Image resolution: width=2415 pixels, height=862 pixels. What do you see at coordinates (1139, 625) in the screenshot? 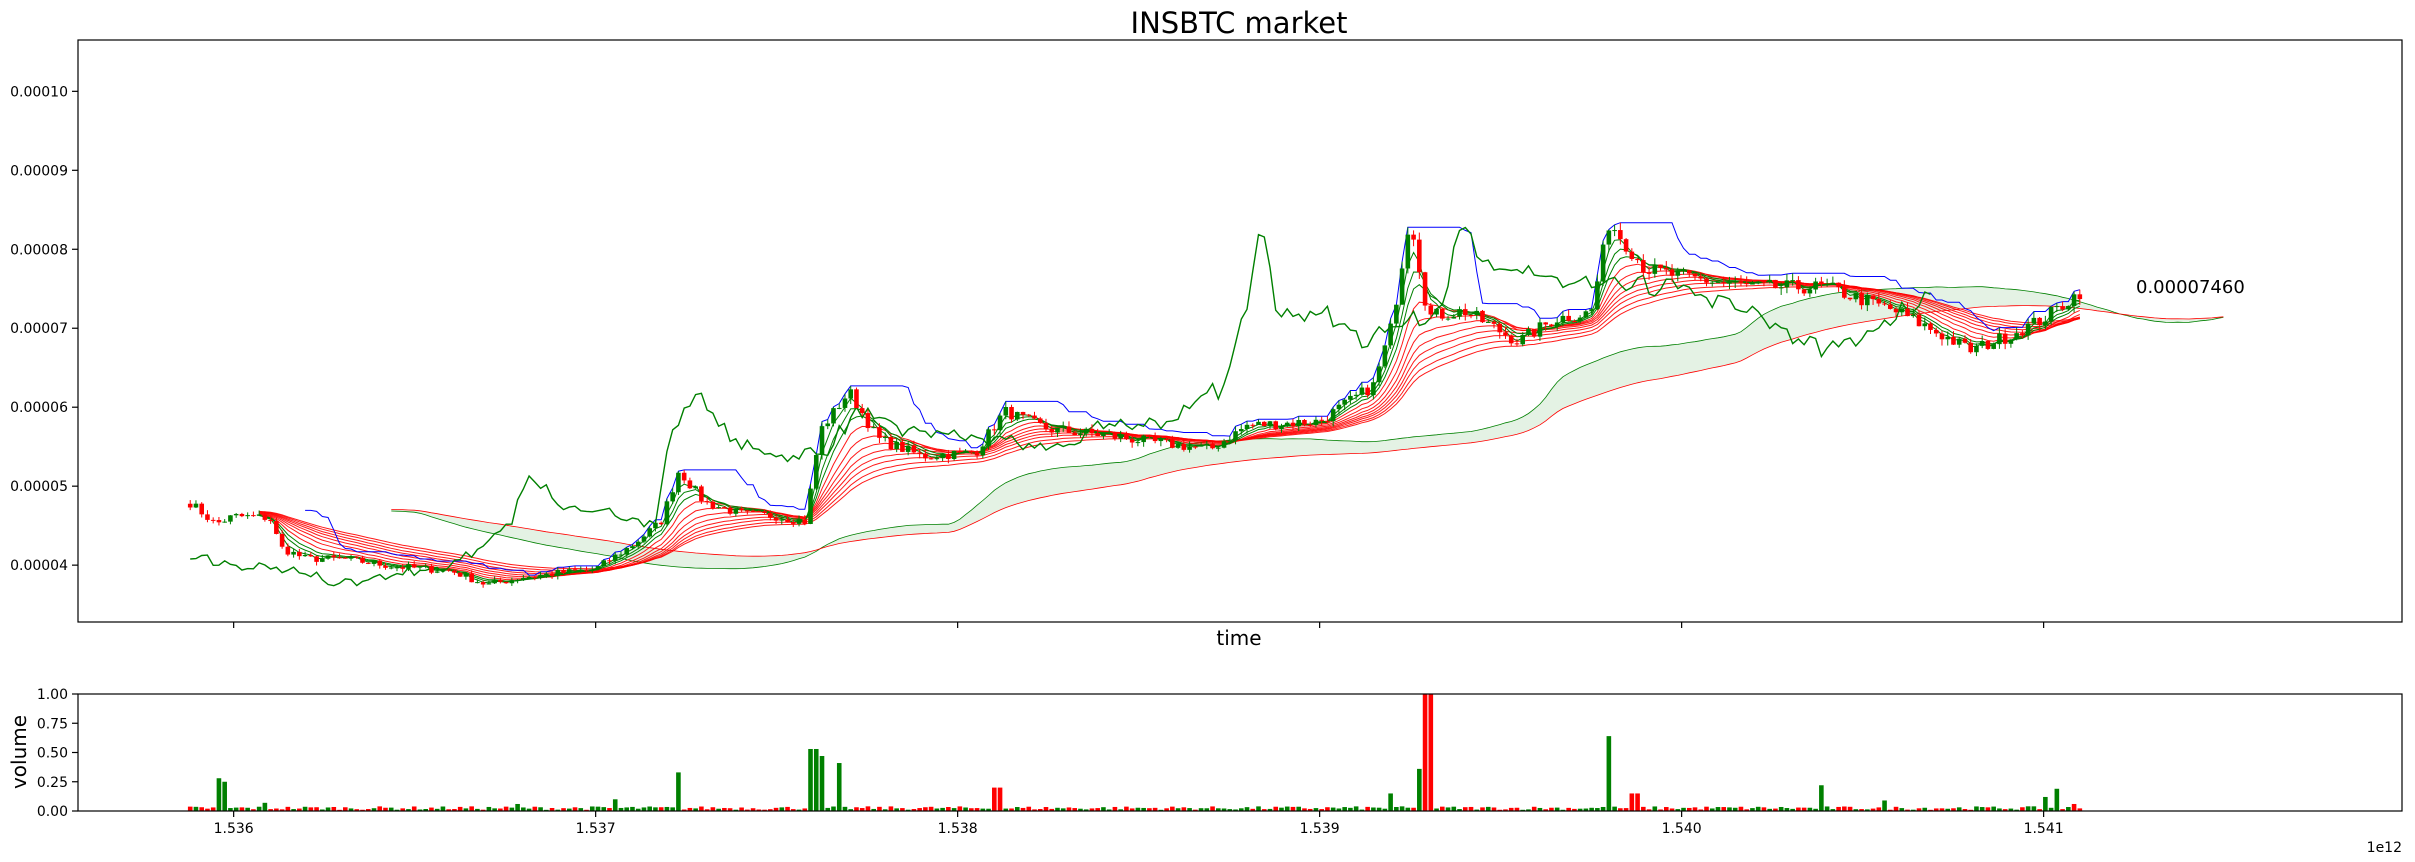
I see `price-x-ticks` at bounding box center [1139, 625].